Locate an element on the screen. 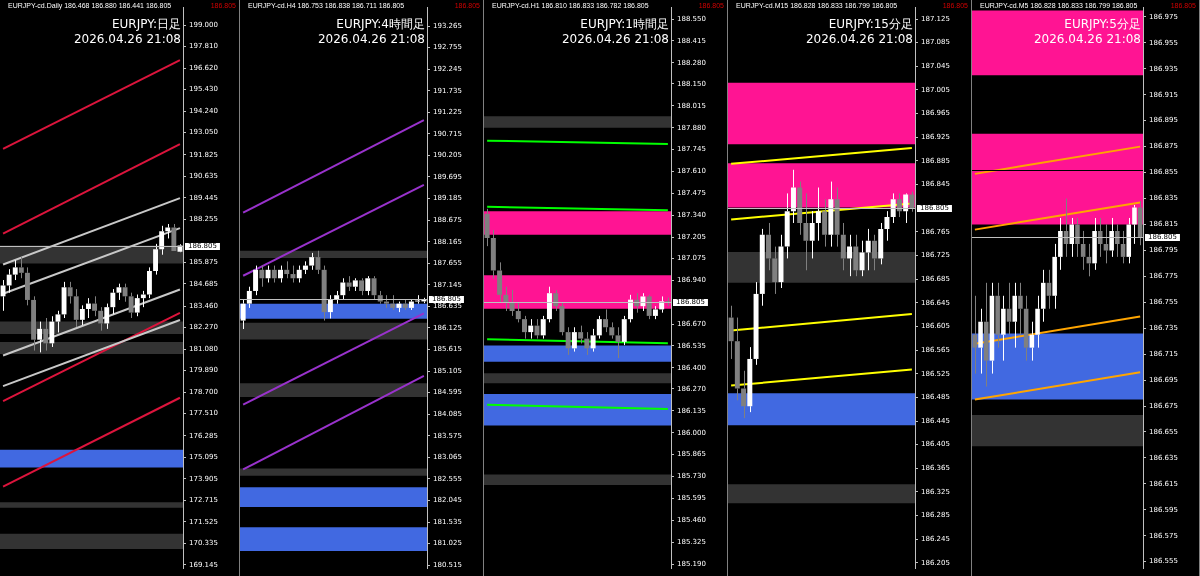 Image resolution: width=1200 pixels, height=576 pixels. text: EURJPY:日足 is located at coordinates (146, 24).